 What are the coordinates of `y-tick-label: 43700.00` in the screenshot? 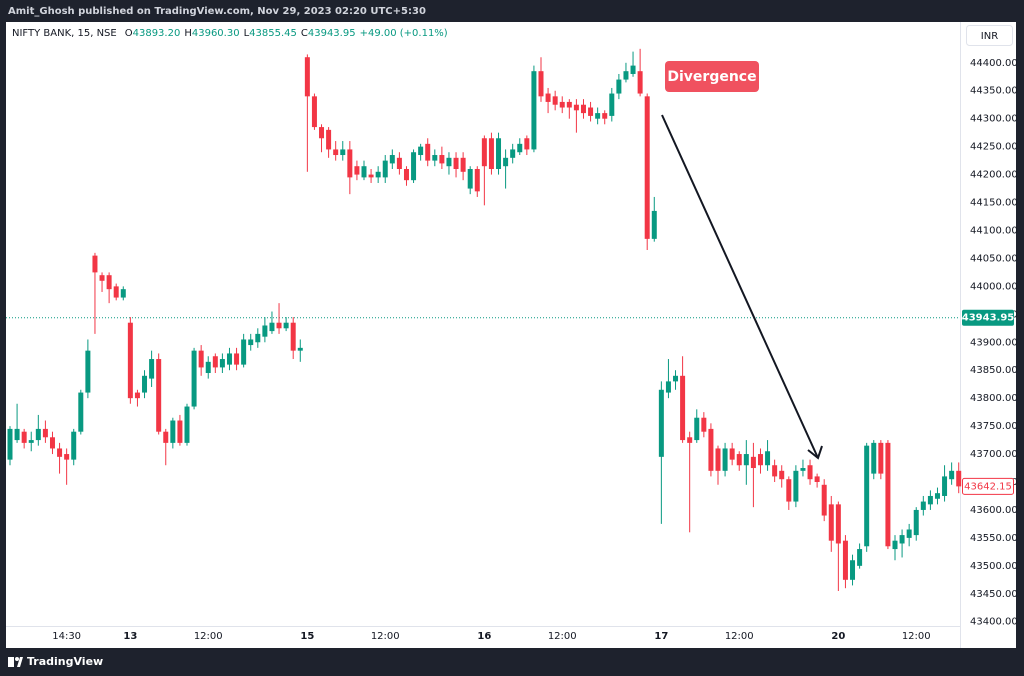 It's located at (994, 454).